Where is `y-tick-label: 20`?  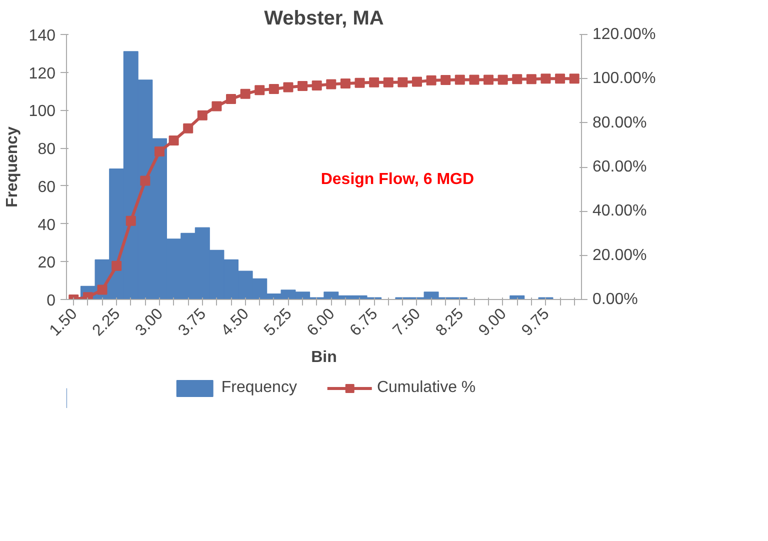
y-tick-label: 20 is located at coordinates (47, 263).